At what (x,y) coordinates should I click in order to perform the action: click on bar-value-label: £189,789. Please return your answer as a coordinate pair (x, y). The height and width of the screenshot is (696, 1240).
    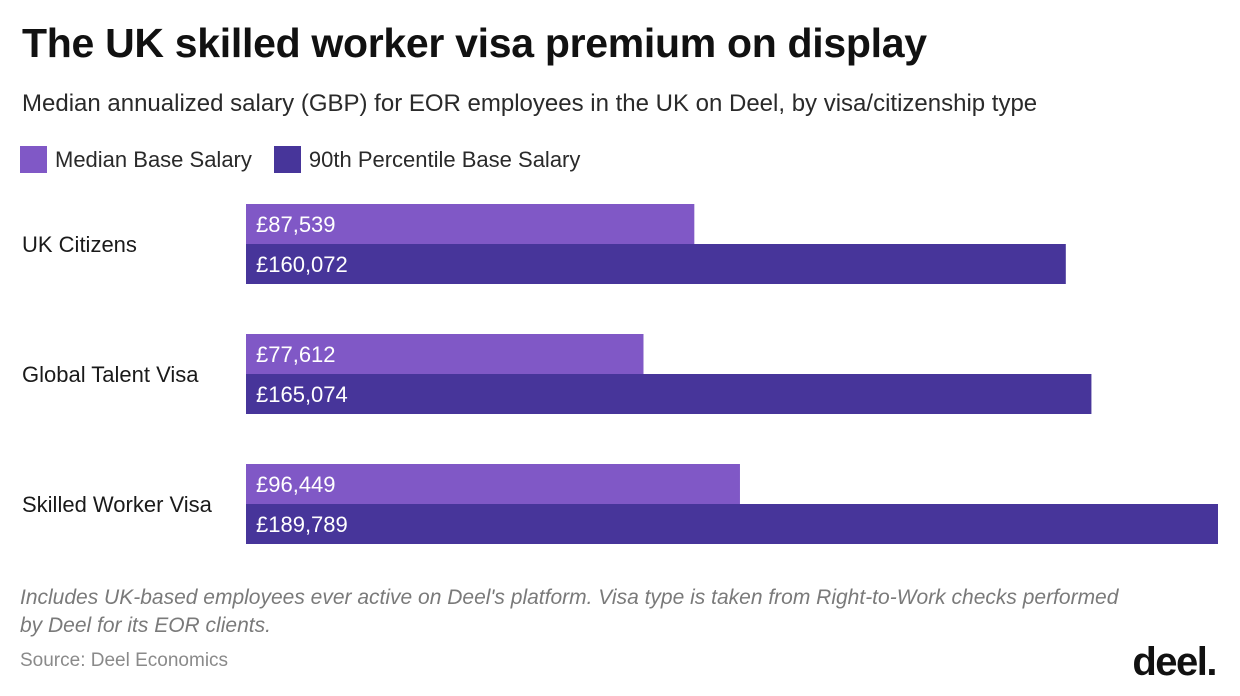
    Looking at the image, I should click on (302, 524).